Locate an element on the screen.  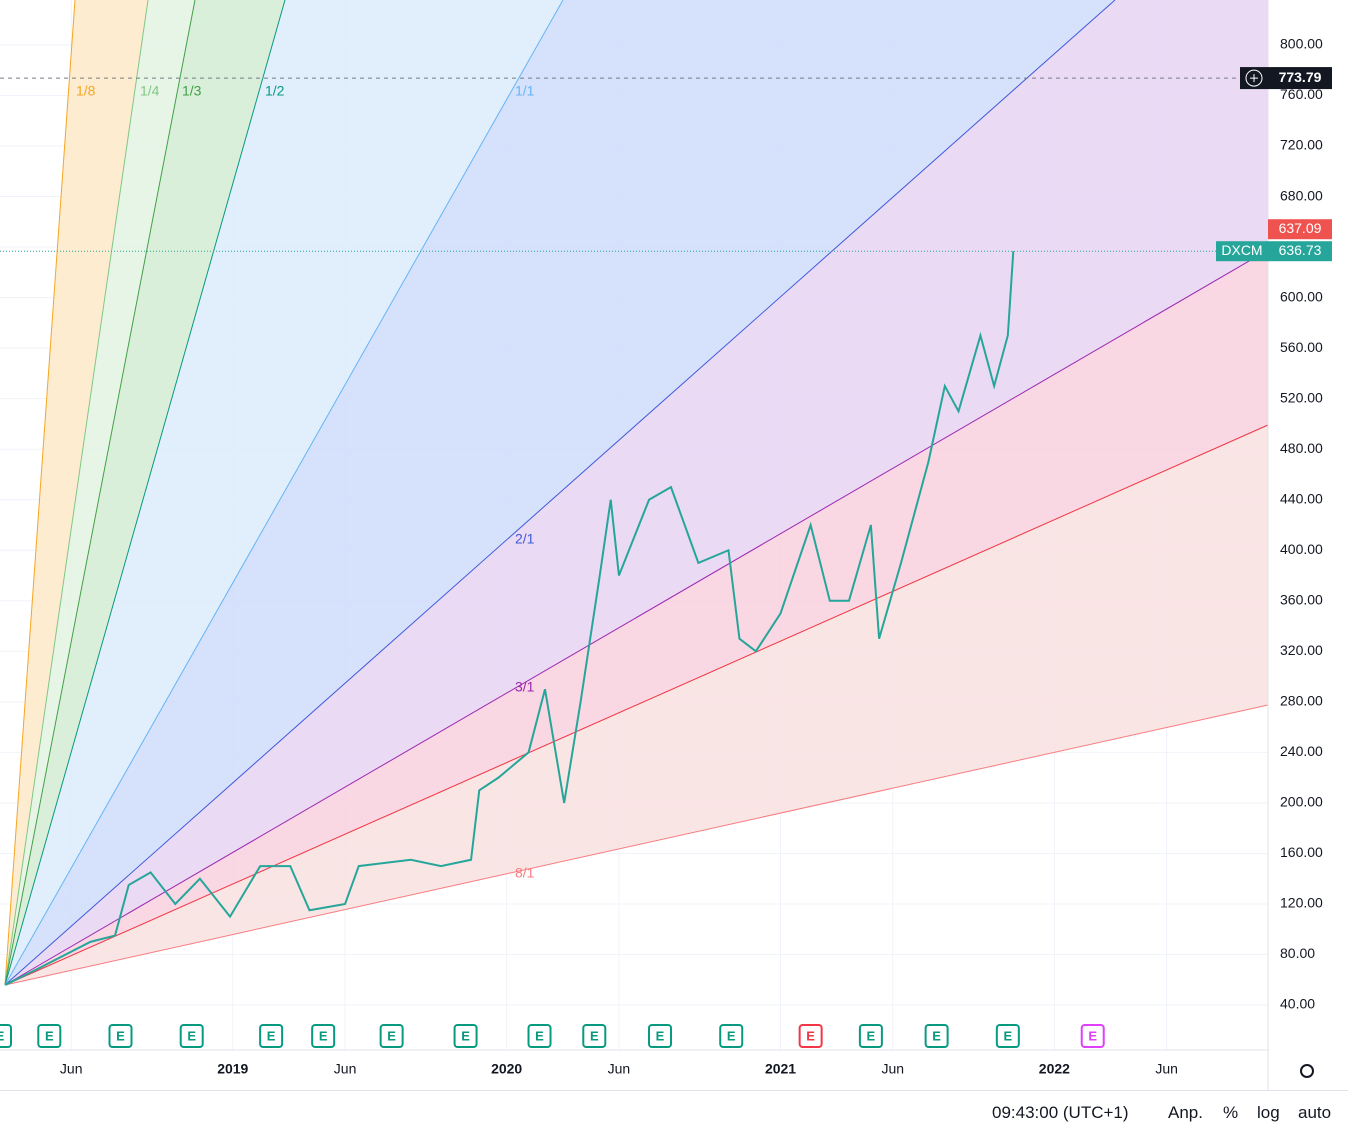
y-tick-label: 480.00 is located at coordinates (1301, 448).